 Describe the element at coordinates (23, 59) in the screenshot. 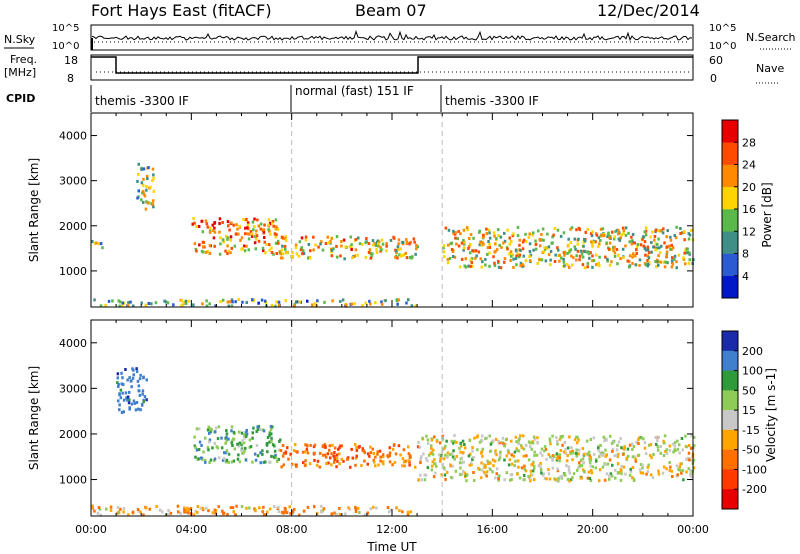

I see `freq-label: Freq.` at that location.